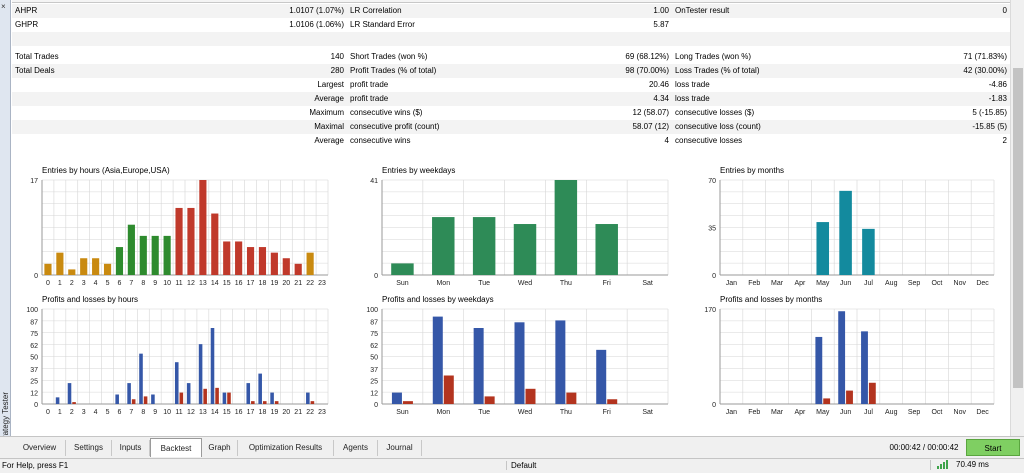  Describe the element at coordinates (607, 283) in the screenshot. I see `x-tick-label: Fri` at that location.